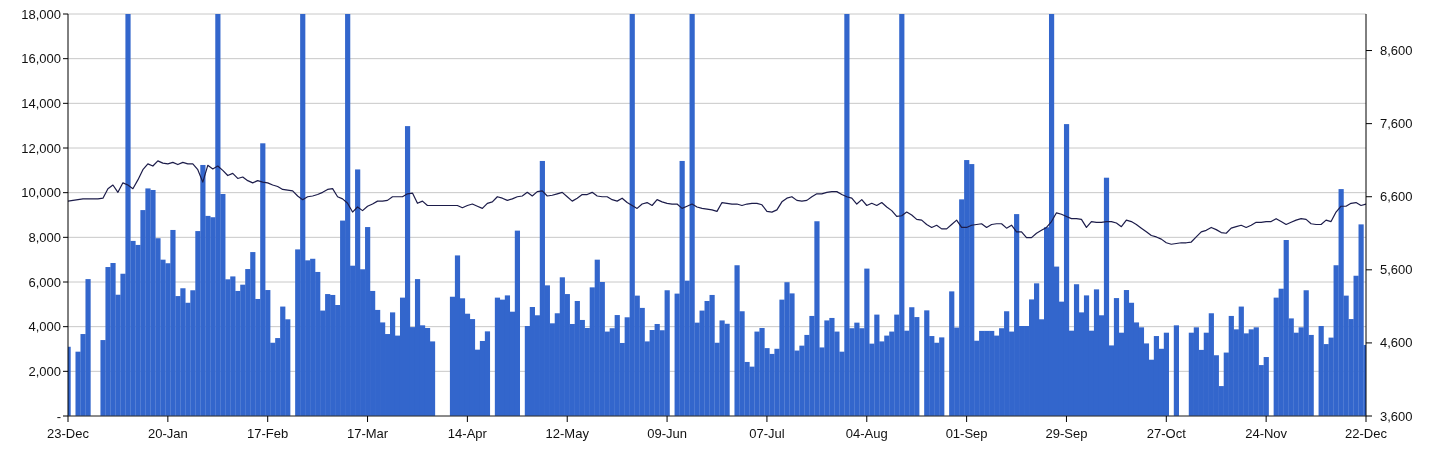  I want to click on y-tick-label: 6,000, so click(44, 282).